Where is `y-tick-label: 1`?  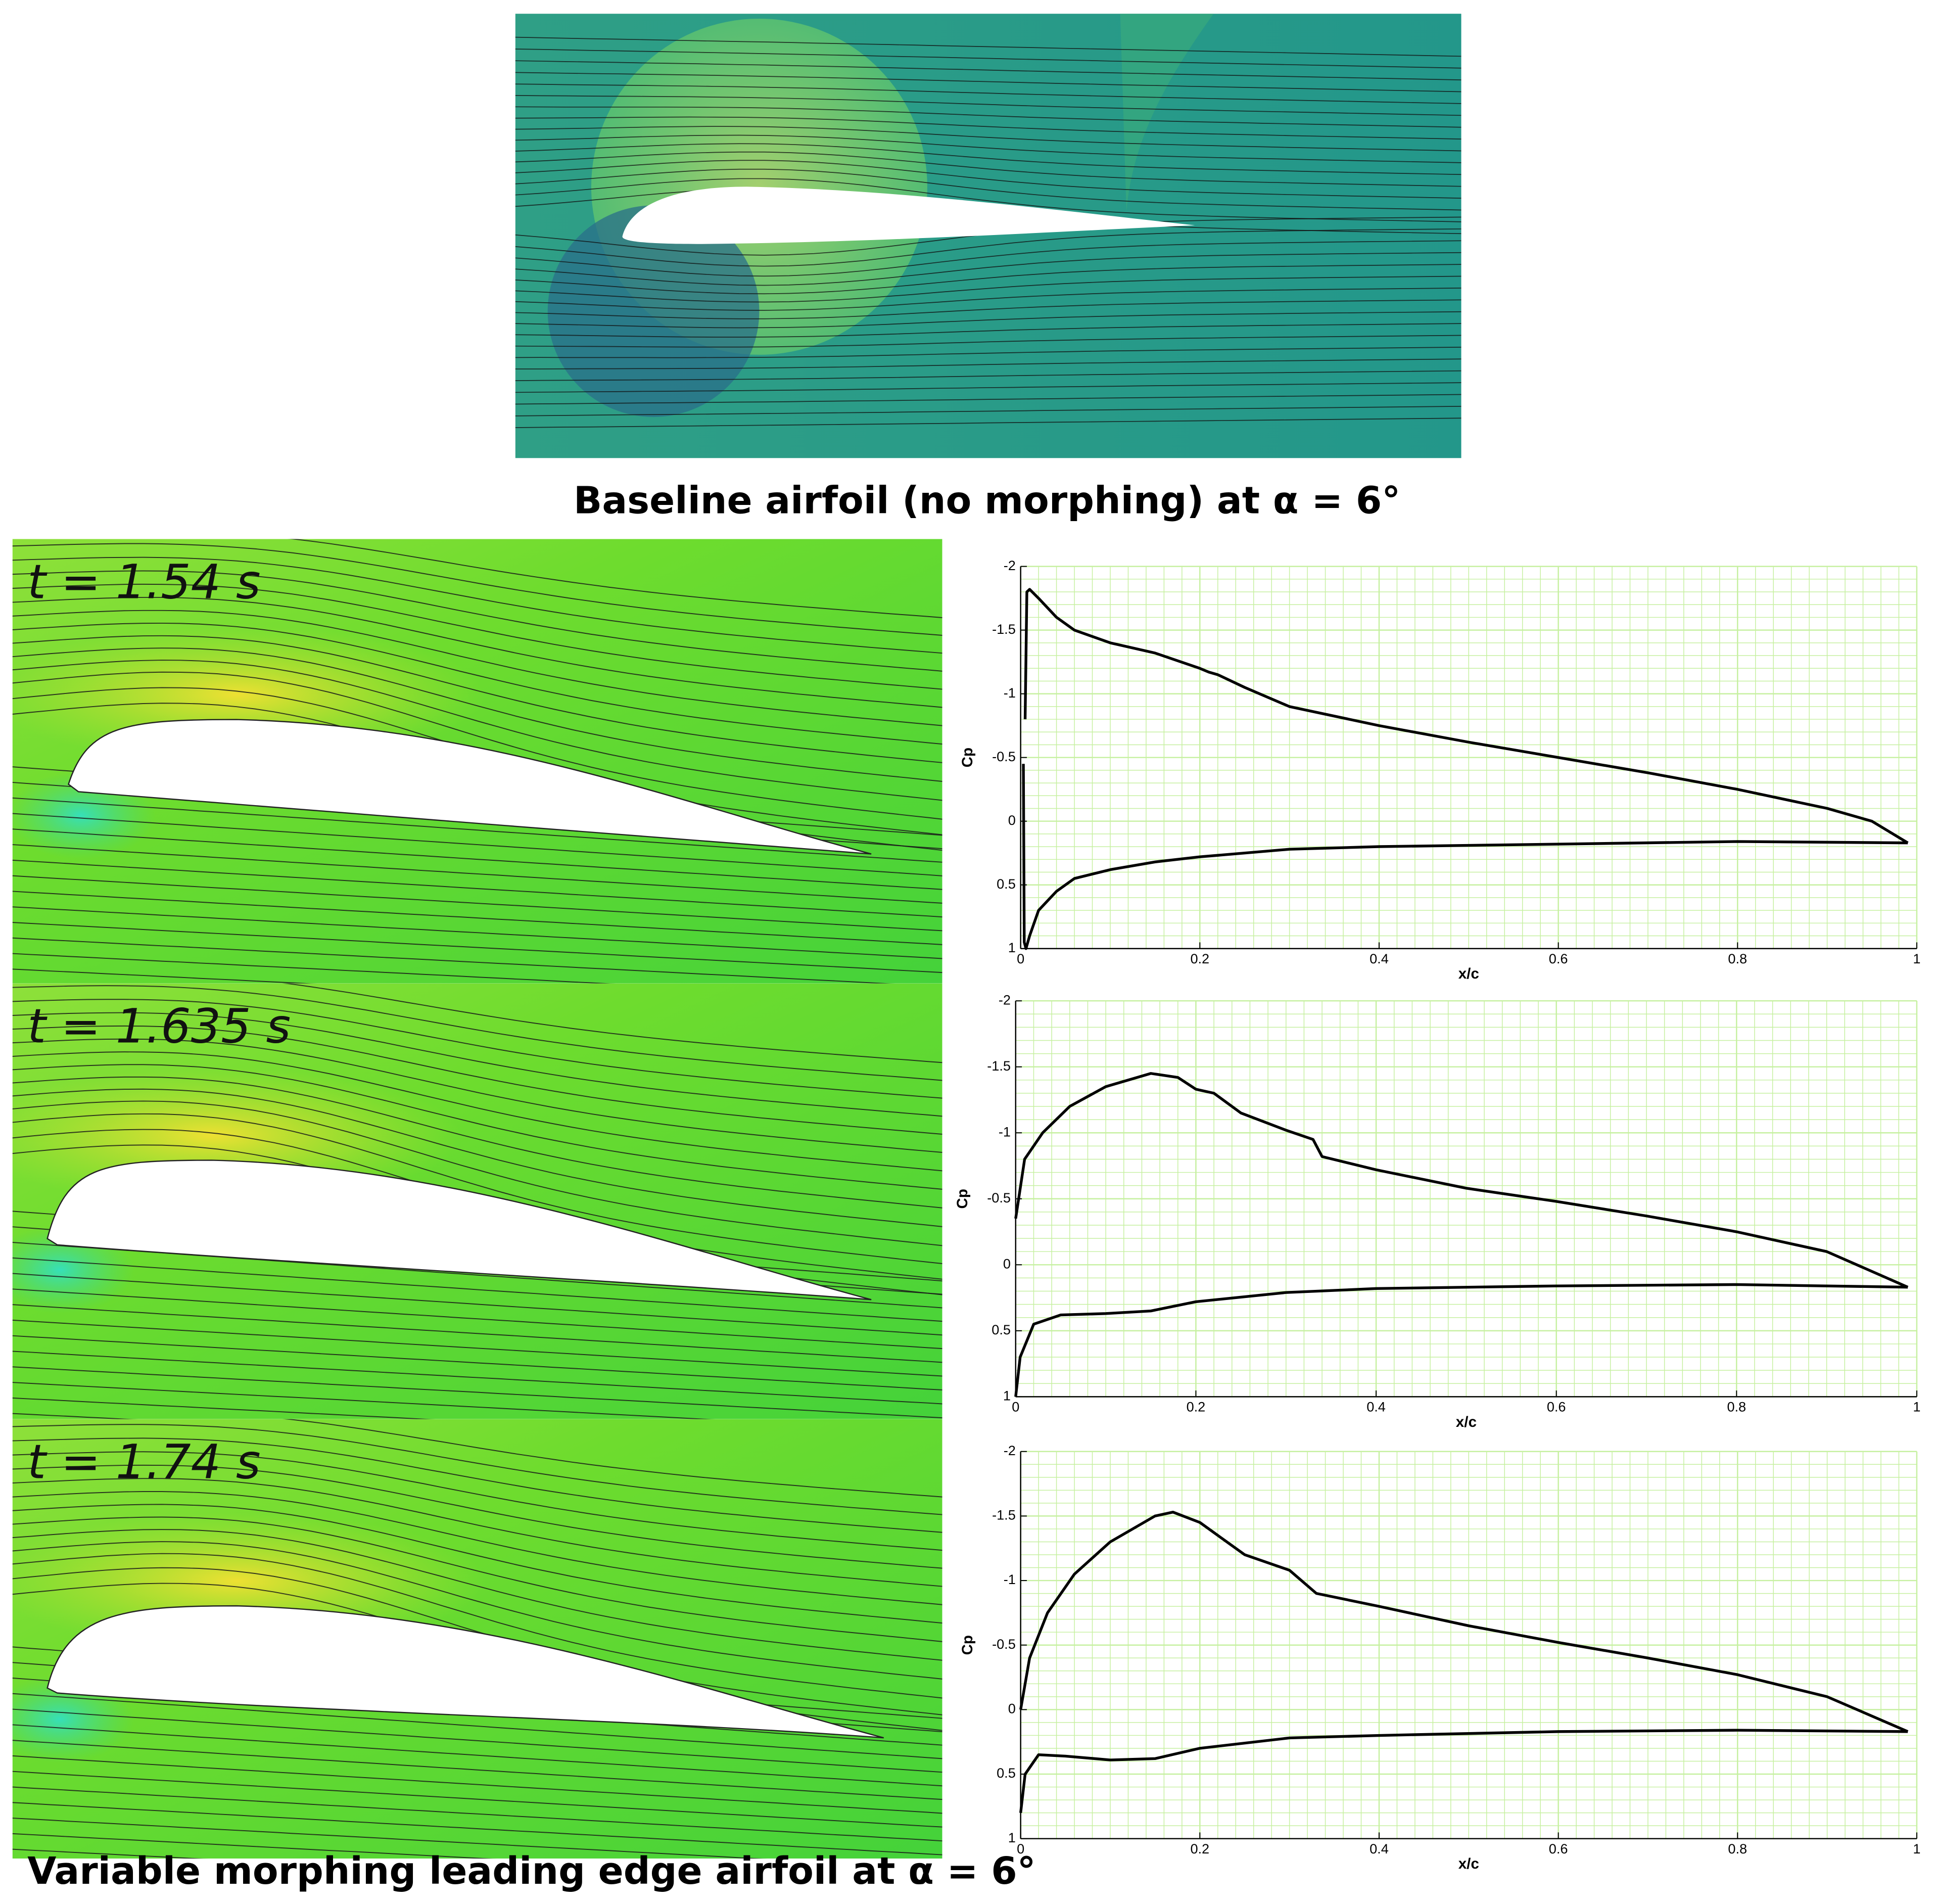 y-tick-label: 1 is located at coordinates (1012, 1837).